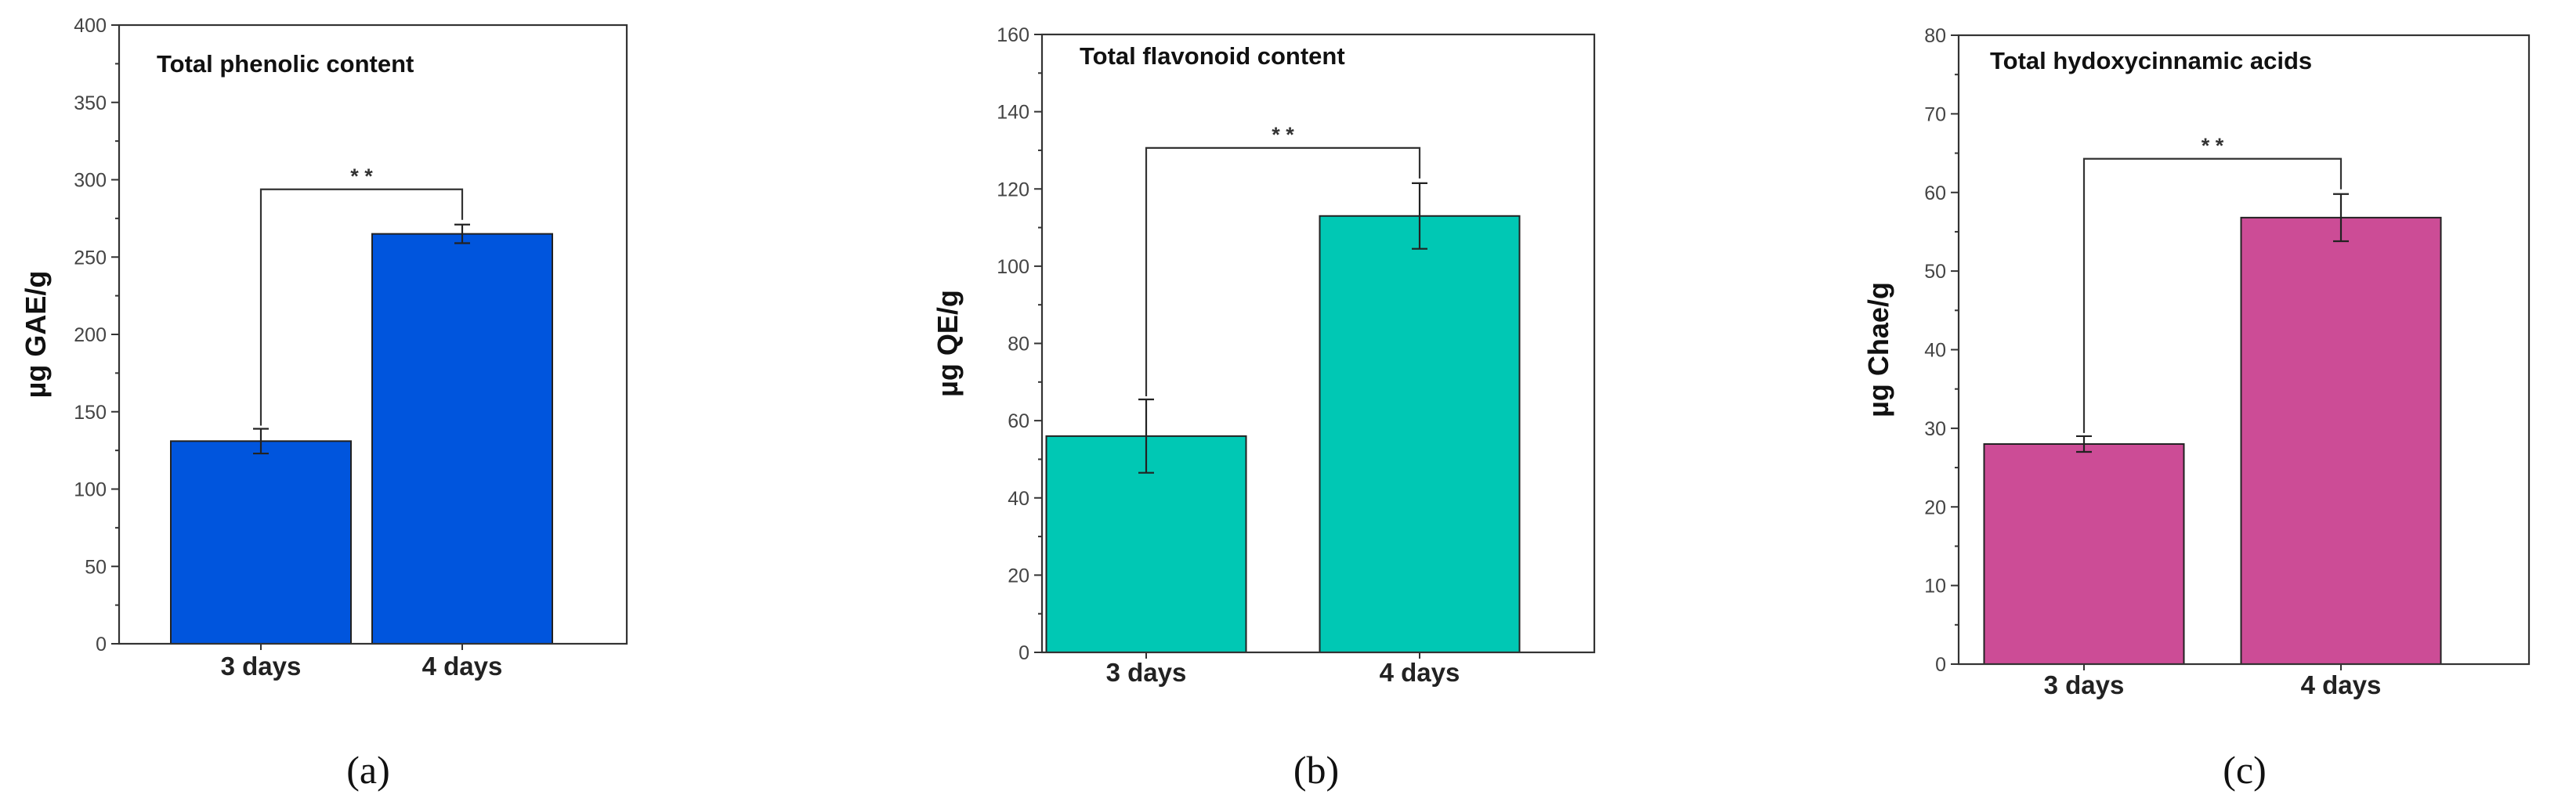 This screenshot has height=809, width=2576. Describe the element at coordinates (36, 335) in the screenshot. I see `y-axis-label: µg GAE/g` at that location.